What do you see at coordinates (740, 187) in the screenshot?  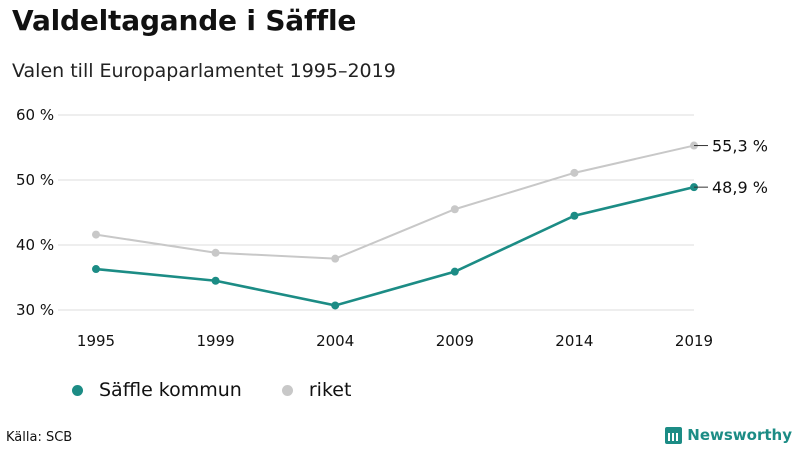 I see `end-label-saffle: 48,9 %` at bounding box center [740, 187].